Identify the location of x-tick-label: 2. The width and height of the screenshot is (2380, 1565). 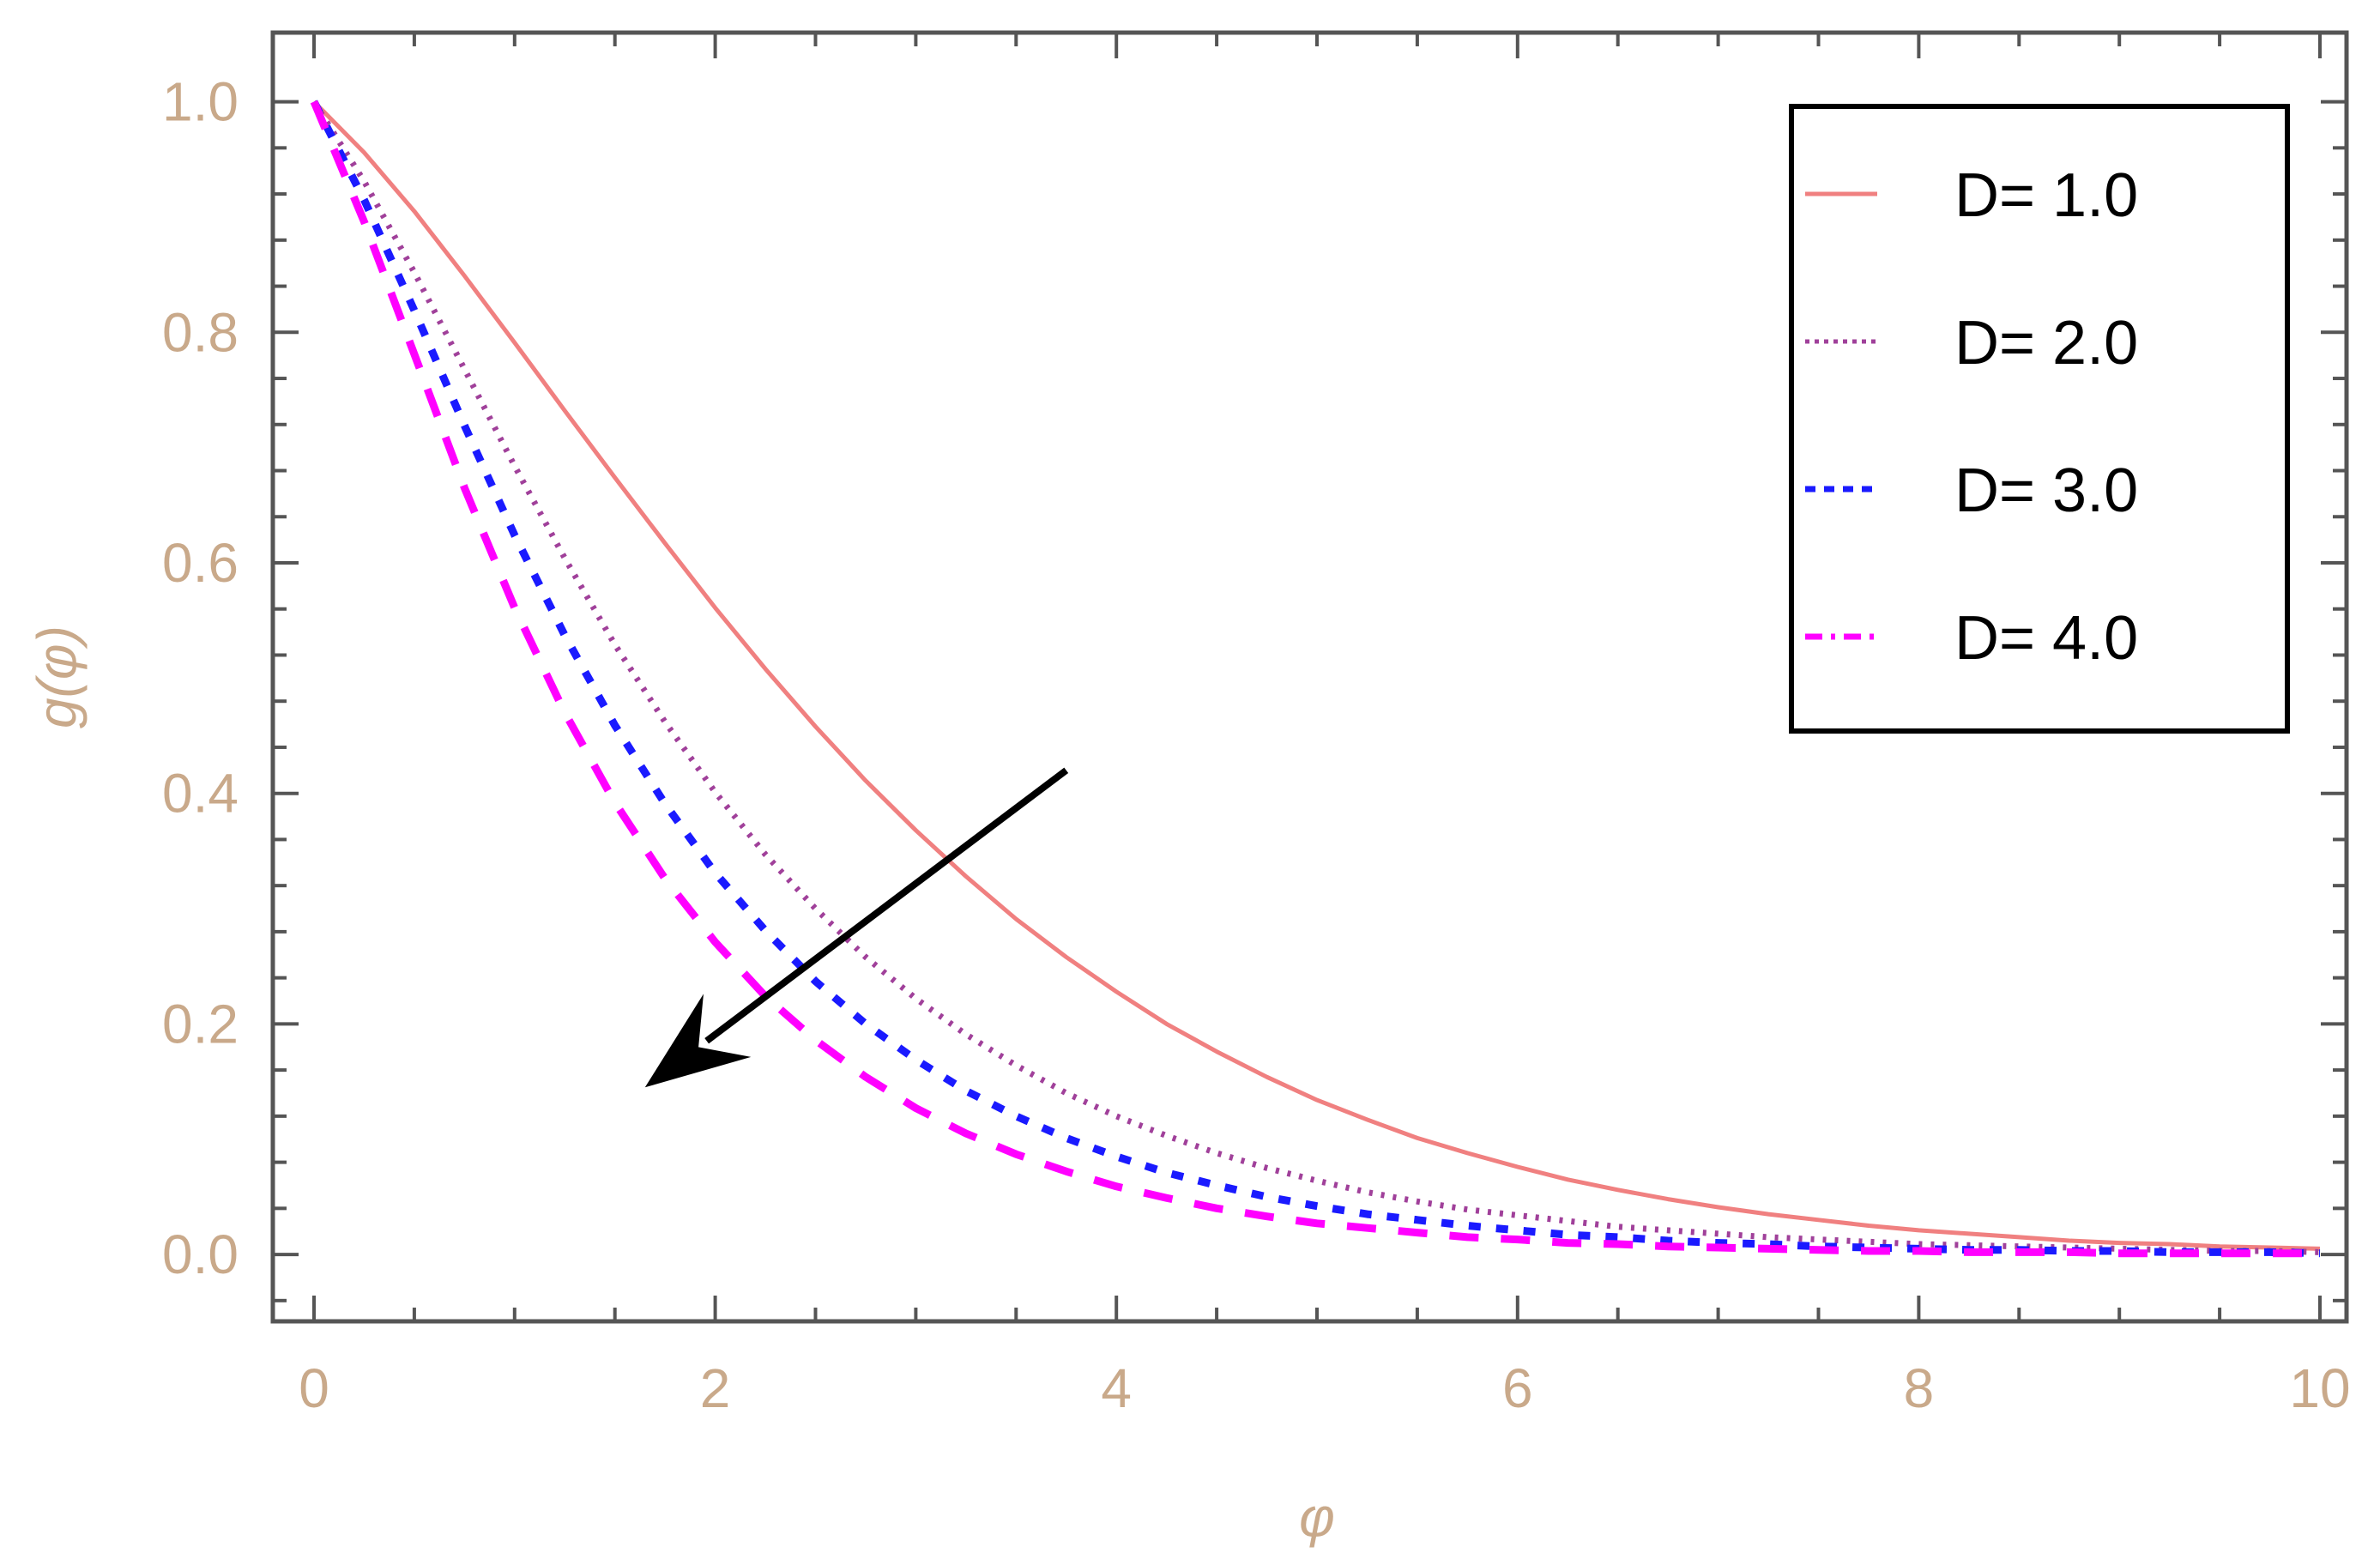
(715, 1388).